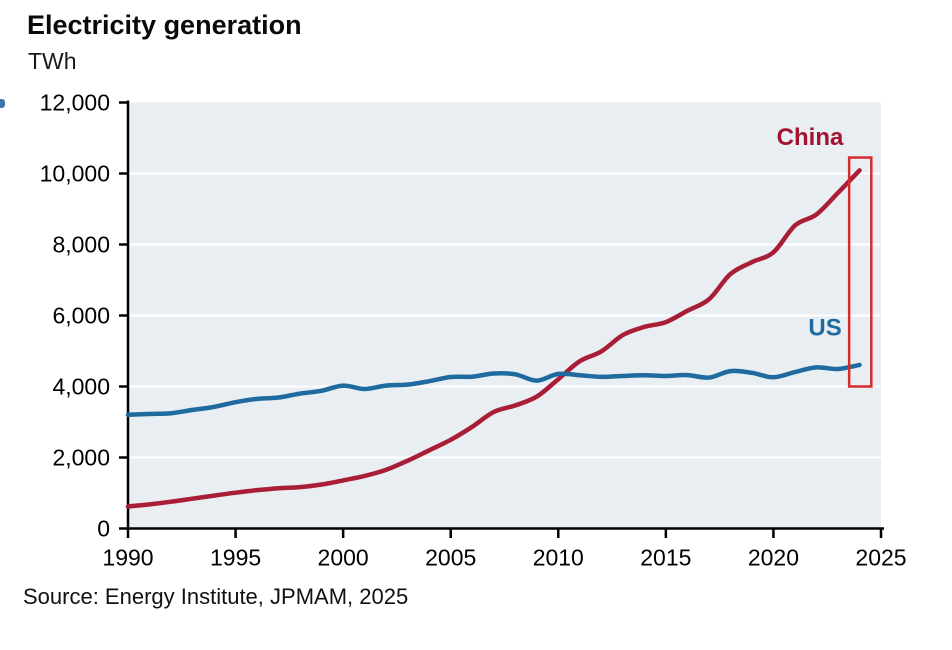  I want to click on y-tick-label: 8,000, so click(81, 245).